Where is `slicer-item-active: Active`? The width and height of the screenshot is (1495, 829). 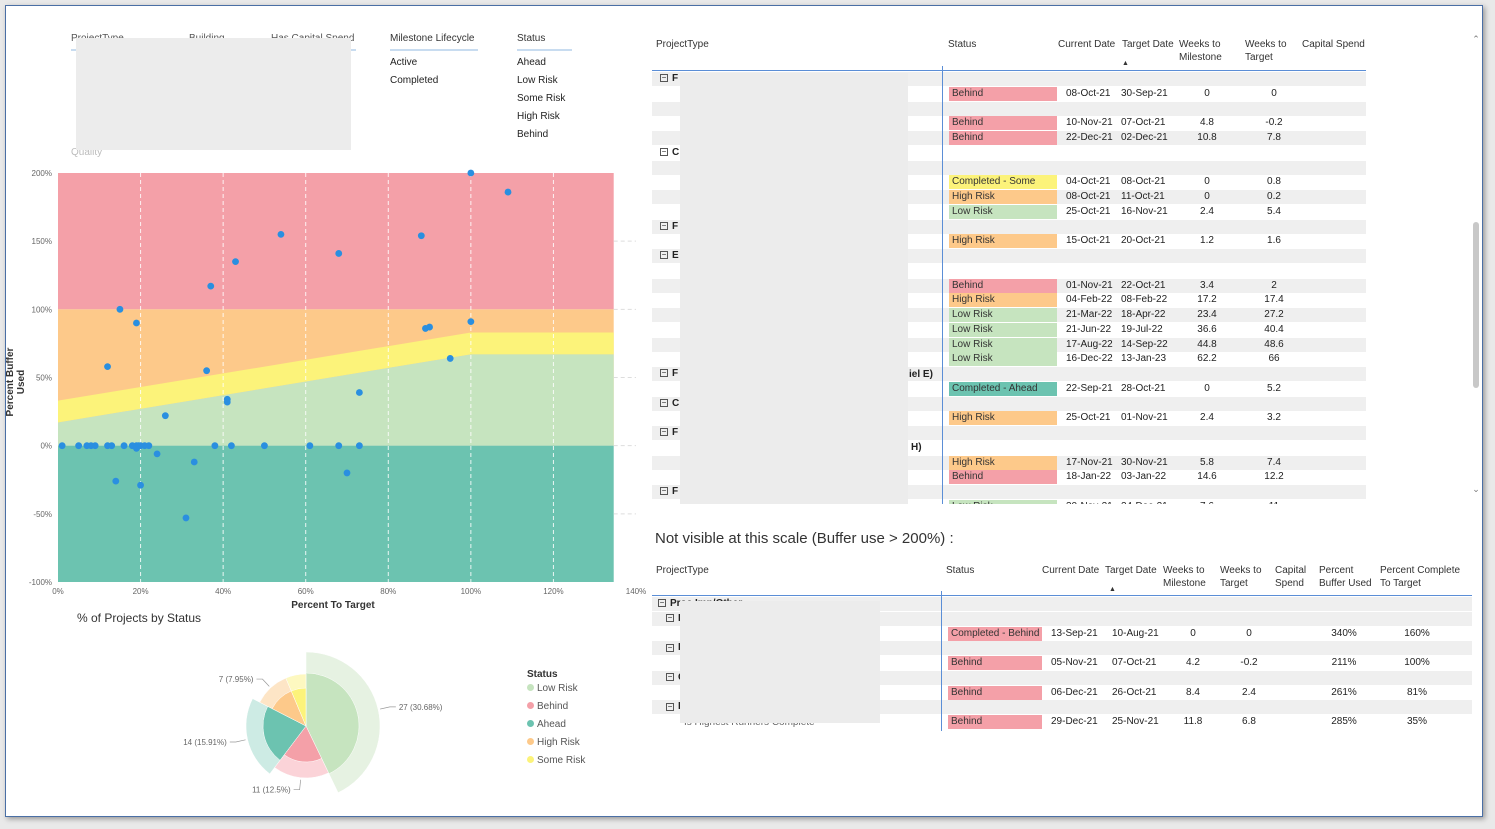
slicer-item-active: Active is located at coordinates (404, 62).